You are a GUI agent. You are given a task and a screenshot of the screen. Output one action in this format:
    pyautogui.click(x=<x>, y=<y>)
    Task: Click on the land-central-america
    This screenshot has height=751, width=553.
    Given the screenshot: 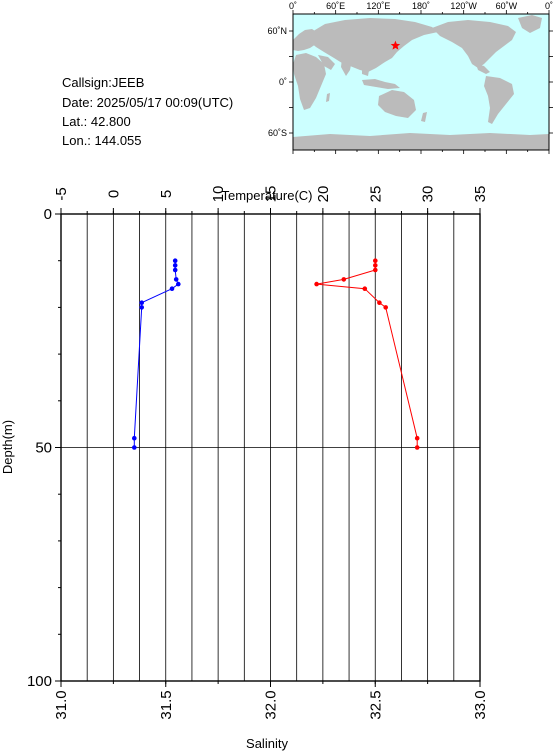 What is the action you would take?
    pyautogui.click(x=483, y=69)
    